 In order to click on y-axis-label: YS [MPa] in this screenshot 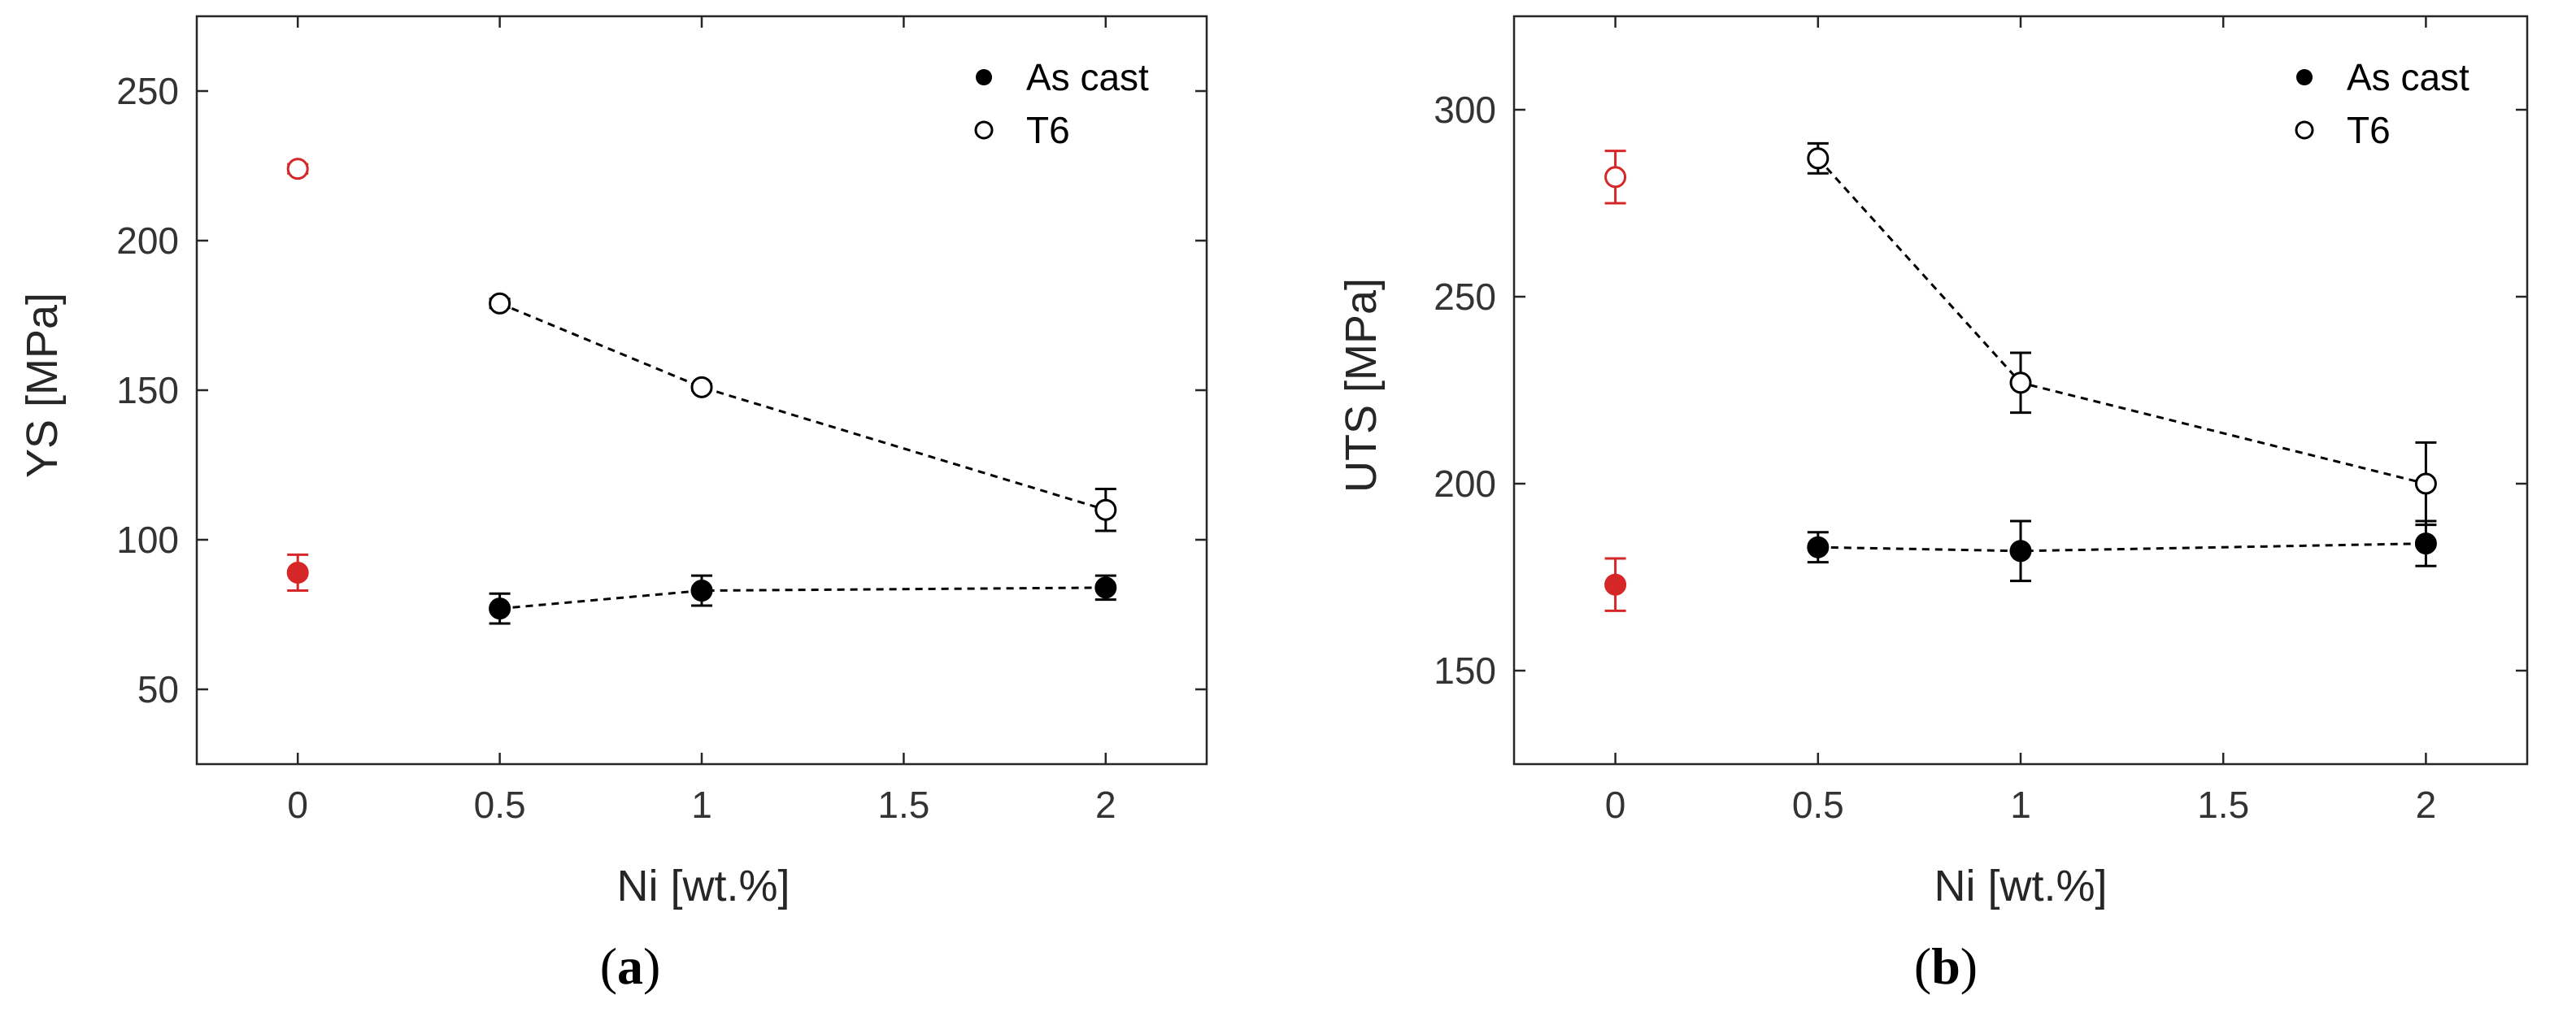, I will do `click(42, 385)`.